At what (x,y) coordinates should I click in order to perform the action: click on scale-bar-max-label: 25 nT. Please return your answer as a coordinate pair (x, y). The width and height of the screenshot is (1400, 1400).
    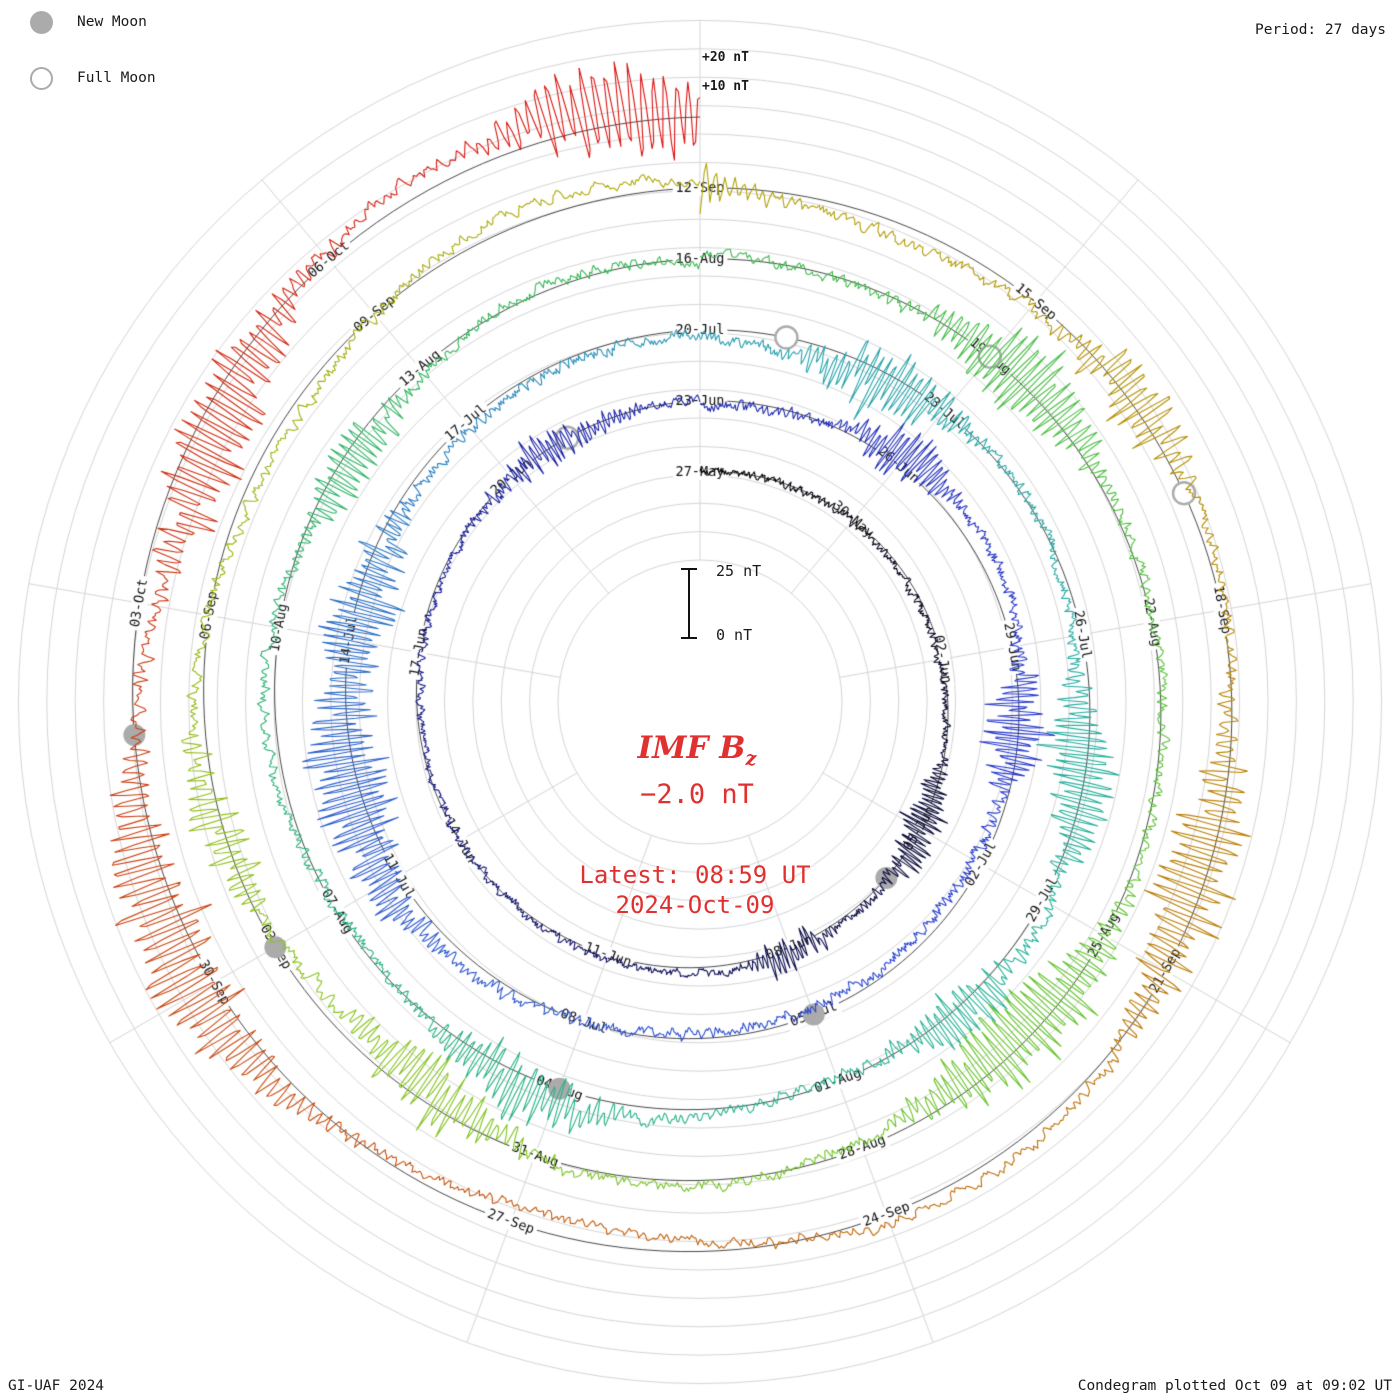
    Looking at the image, I should click on (739, 571).